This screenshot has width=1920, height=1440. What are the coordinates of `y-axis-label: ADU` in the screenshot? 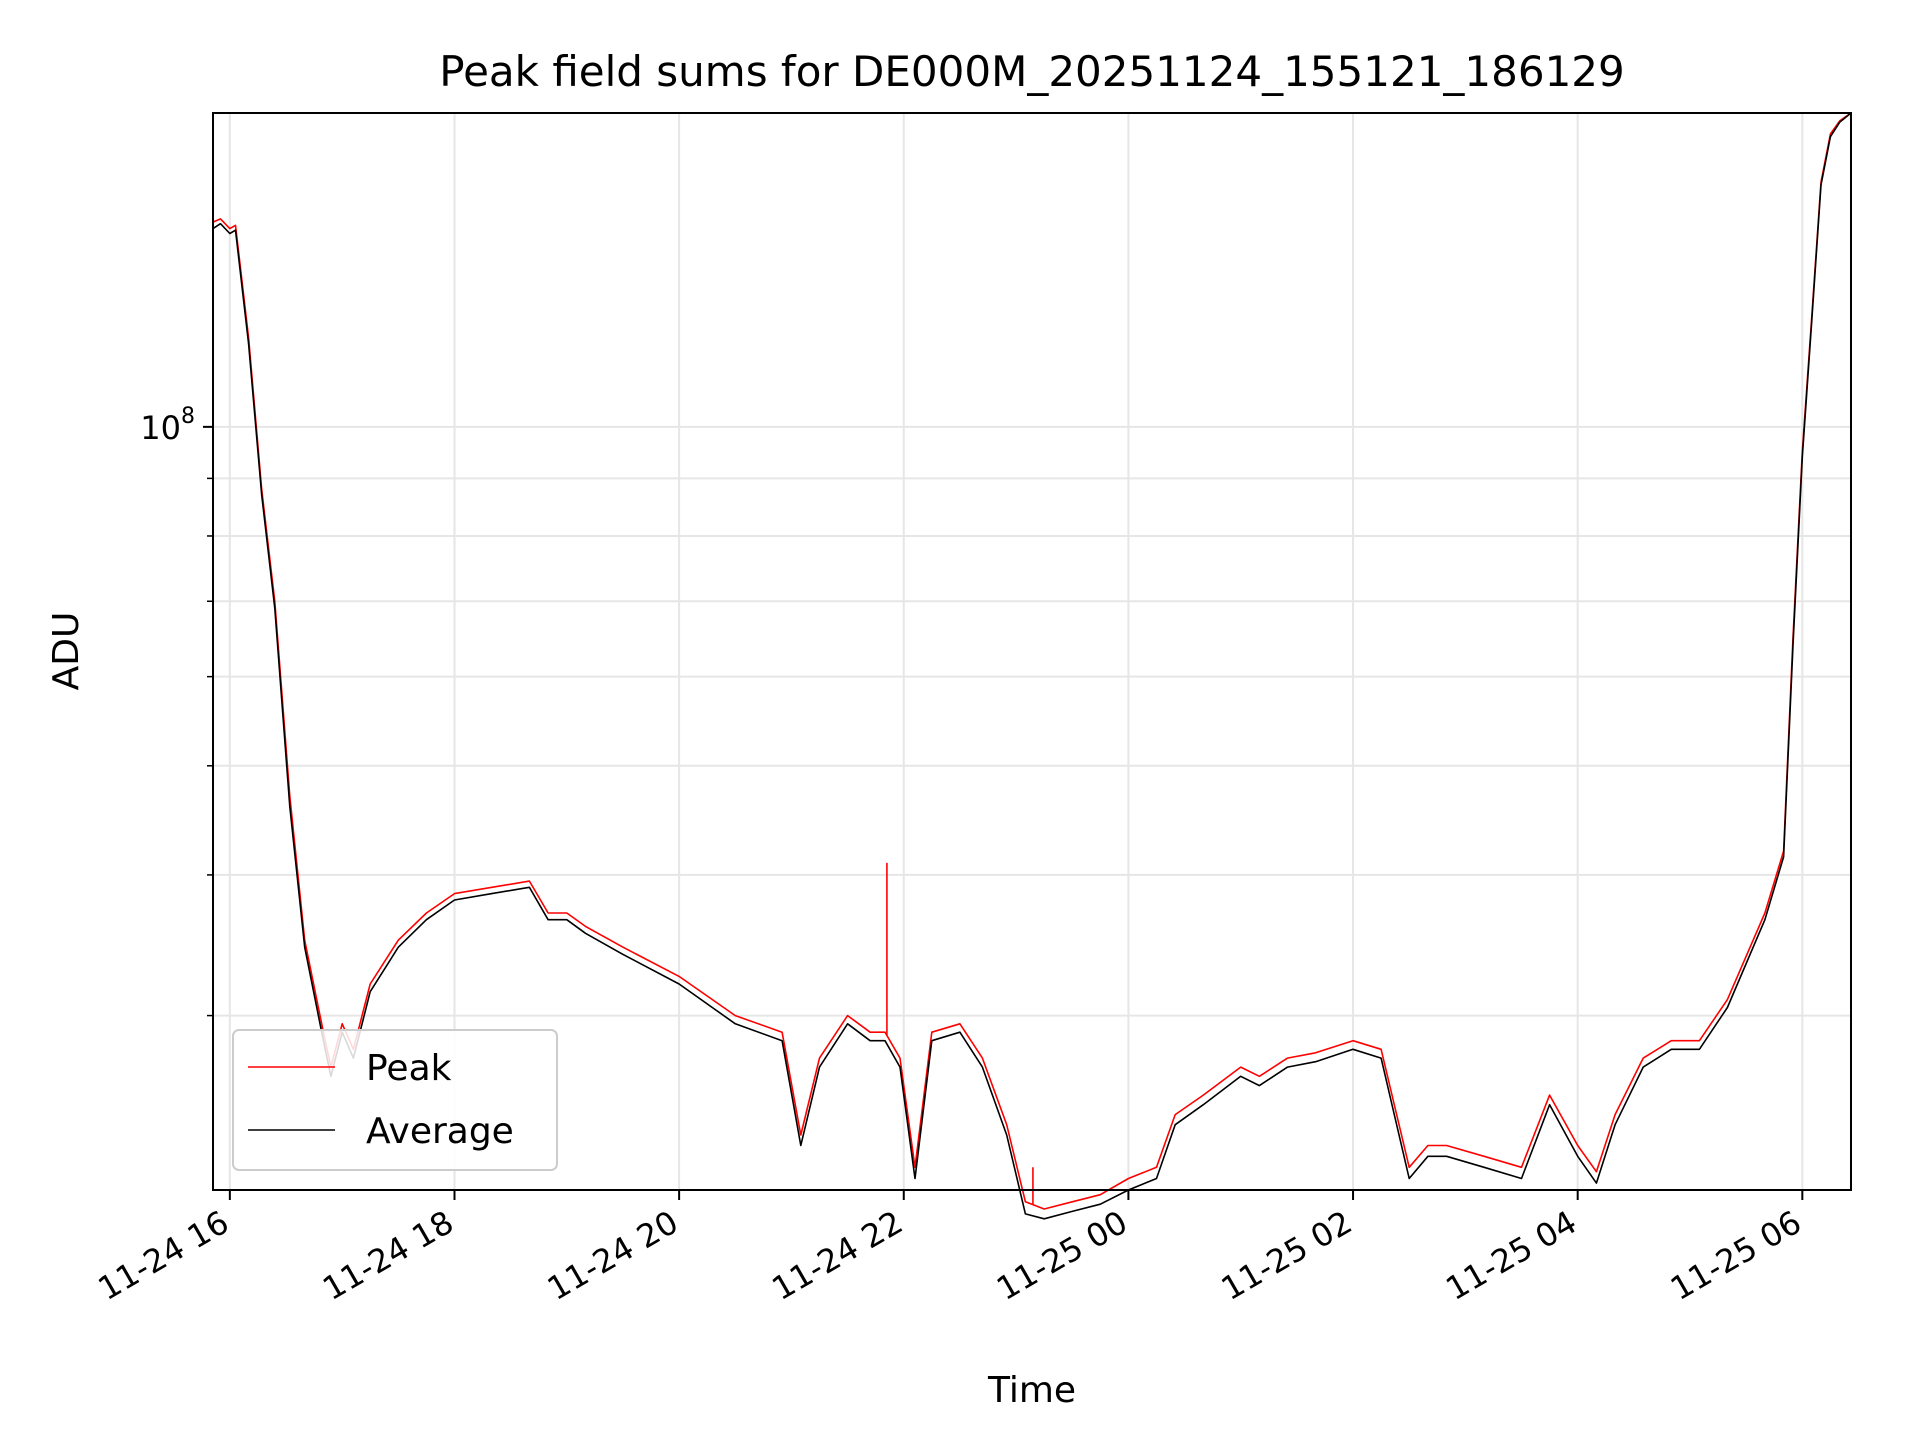 It's located at (66, 651).